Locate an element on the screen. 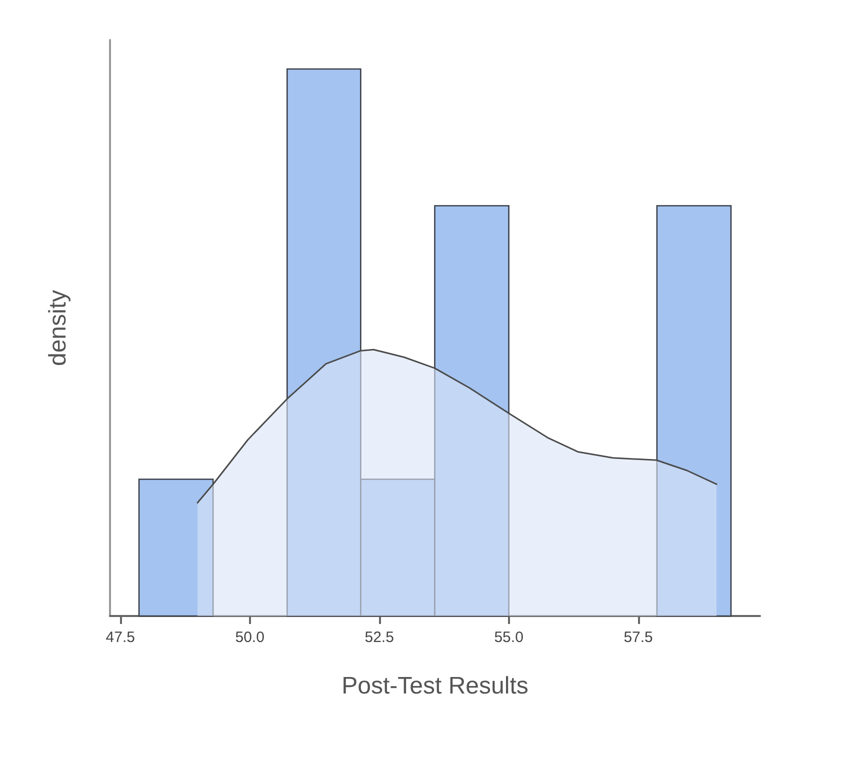 This screenshot has width=845, height=769. x-axis-title: Post-Test Results is located at coordinates (435, 686).